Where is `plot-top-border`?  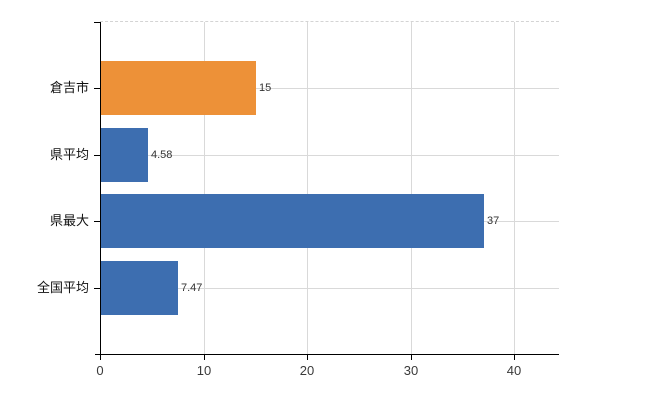 plot-top-border is located at coordinates (329, 21).